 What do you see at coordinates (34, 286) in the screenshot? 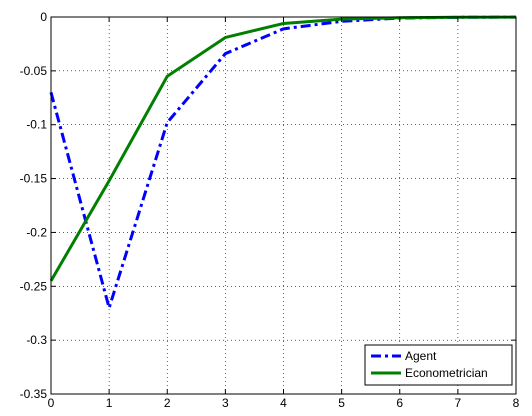
I see `y-tick-label: -0.25` at bounding box center [34, 286].